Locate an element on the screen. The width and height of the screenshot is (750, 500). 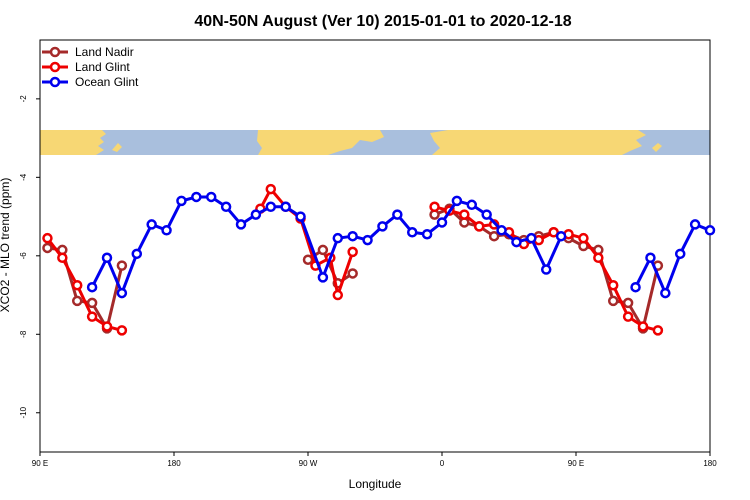
map-land-north-america is located at coordinates (320, 142).